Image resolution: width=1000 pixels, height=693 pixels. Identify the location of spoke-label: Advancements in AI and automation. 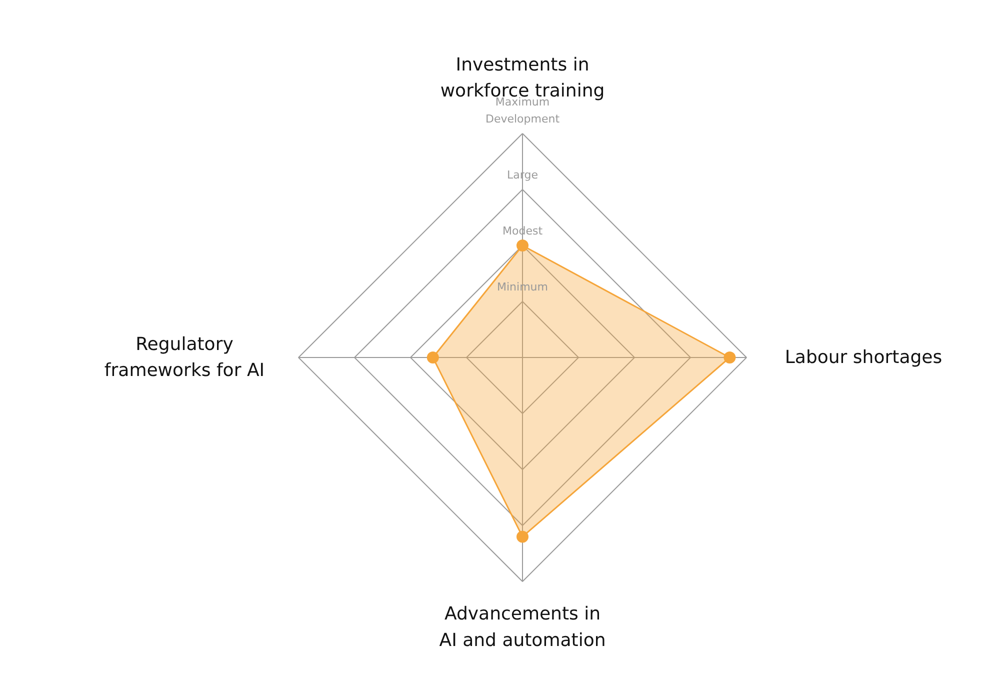
(522, 627).